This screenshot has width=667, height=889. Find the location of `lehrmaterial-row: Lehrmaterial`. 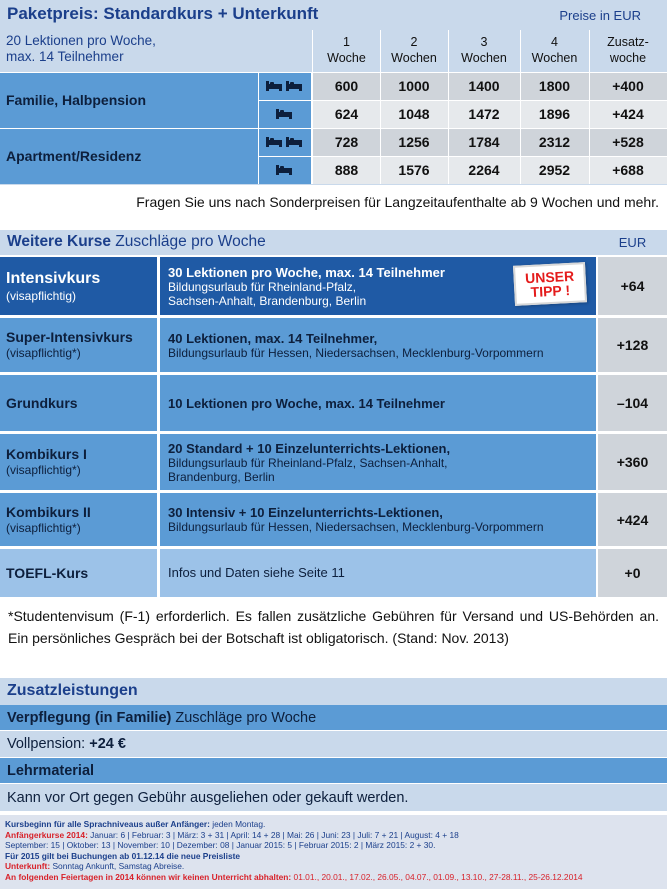

lehrmaterial-row: Lehrmaterial is located at coordinates (333, 770).